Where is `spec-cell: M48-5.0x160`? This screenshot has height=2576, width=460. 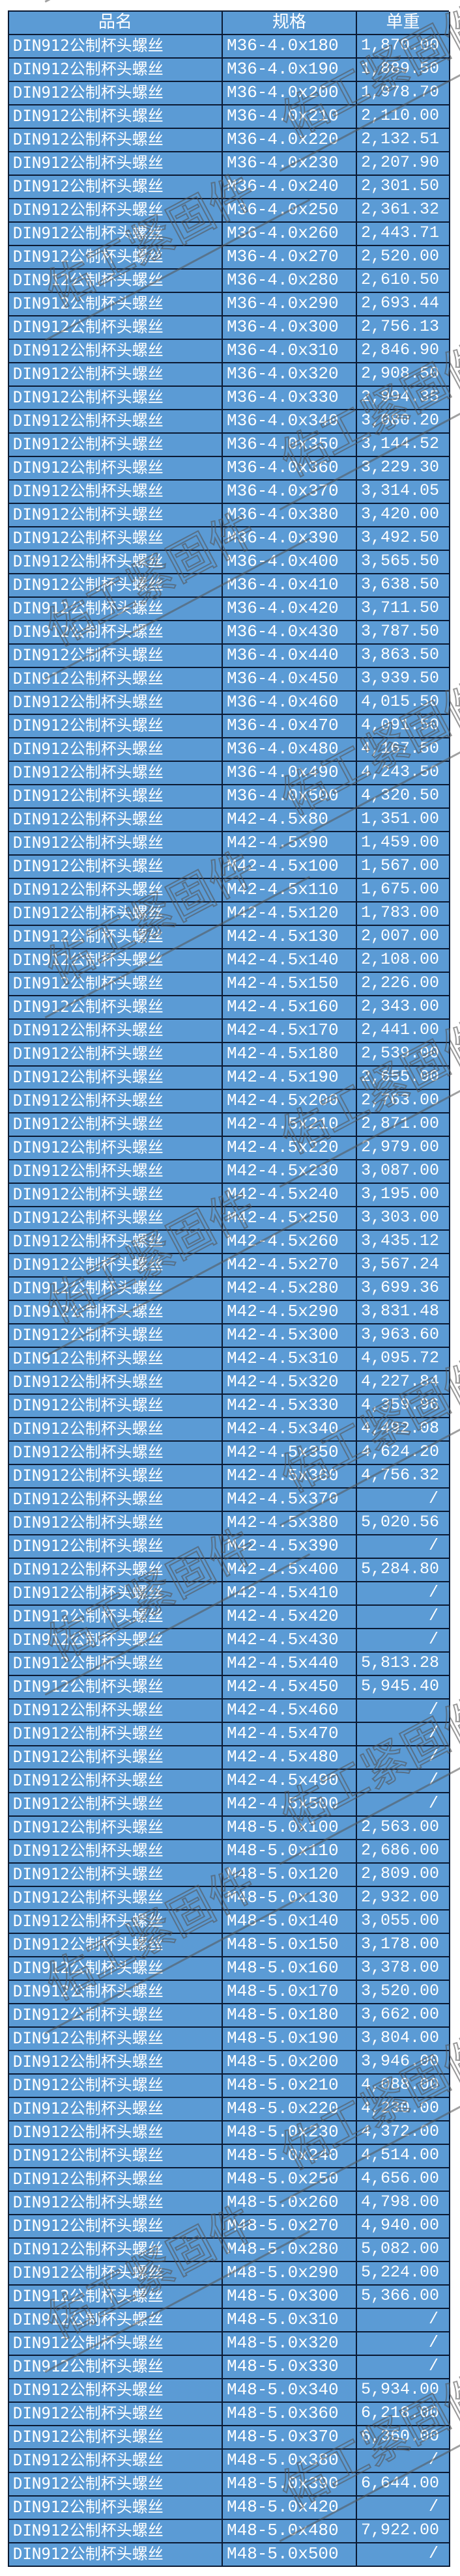
spec-cell: M48-5.0x160 is located at coordinates (290, 1969).